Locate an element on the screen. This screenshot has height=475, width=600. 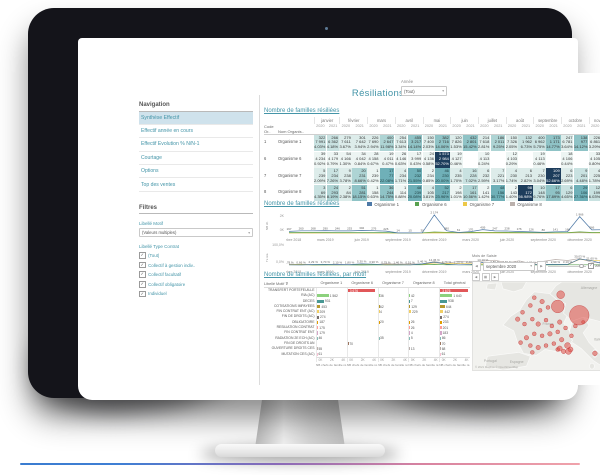
table-cell: 48 156 30.77% is located at coordinates (498, 193).